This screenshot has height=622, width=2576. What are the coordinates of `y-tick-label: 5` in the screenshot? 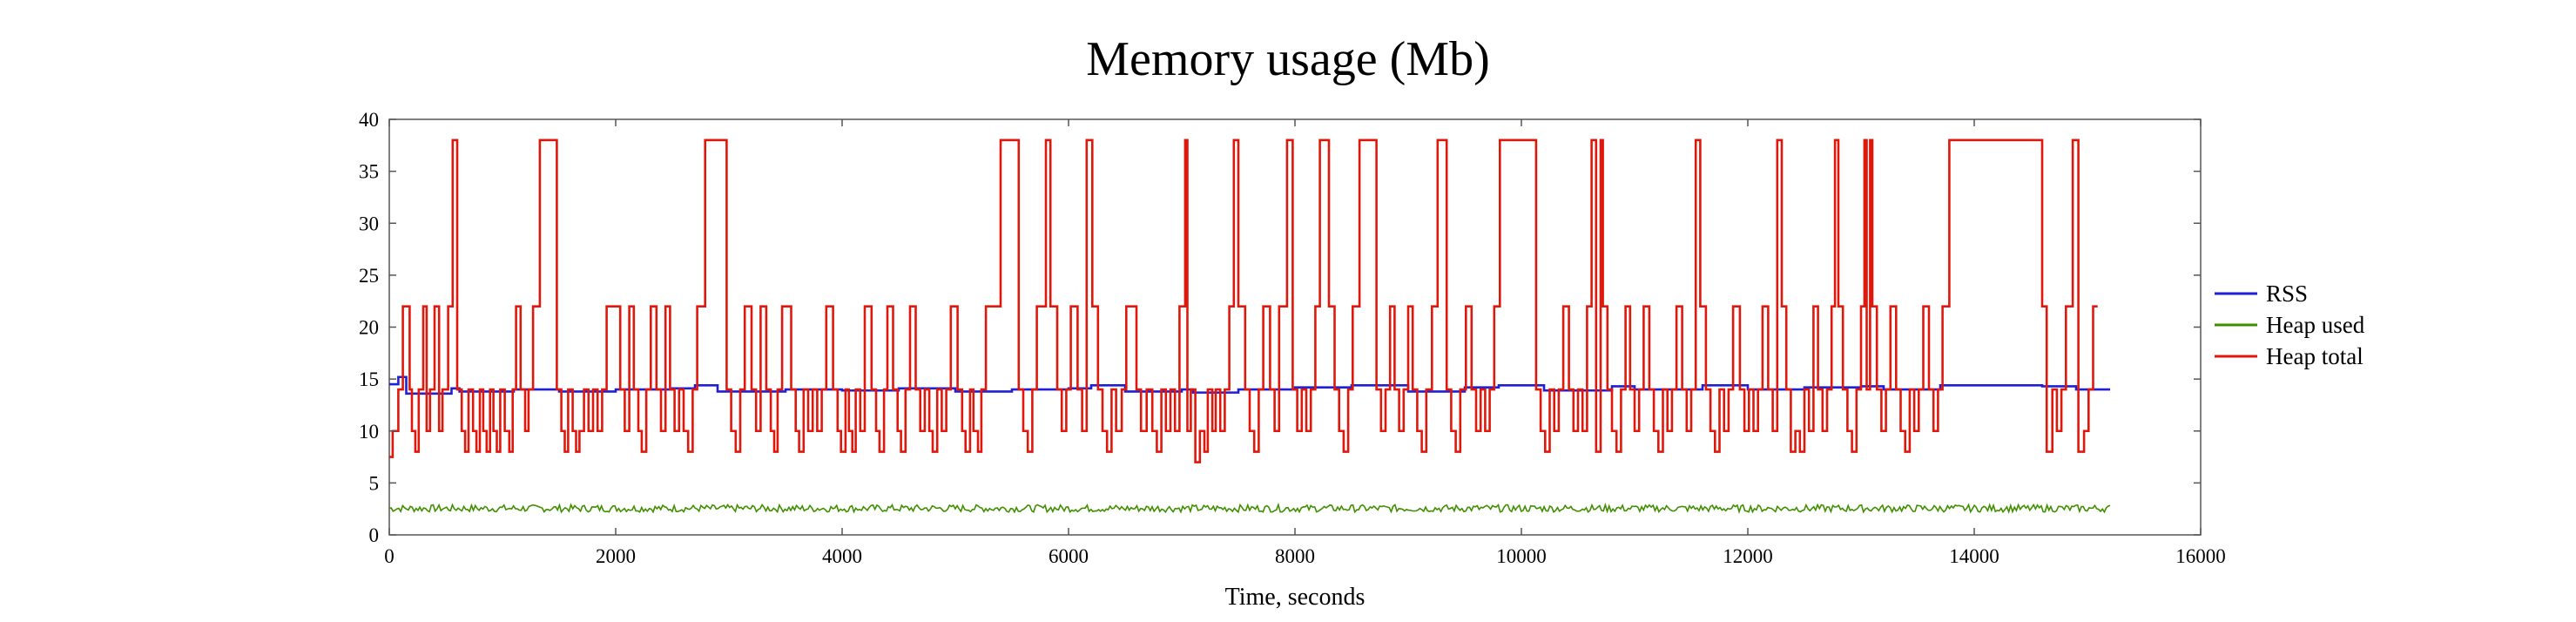 It's located at (374, 483).